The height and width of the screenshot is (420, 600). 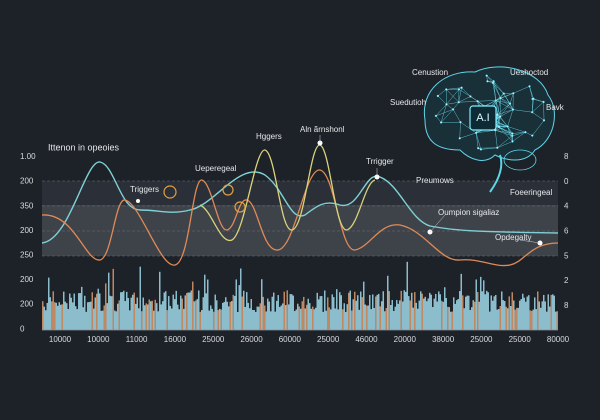 I want to click on bottom-axis-label: 26000, so click(x=251, y=339).